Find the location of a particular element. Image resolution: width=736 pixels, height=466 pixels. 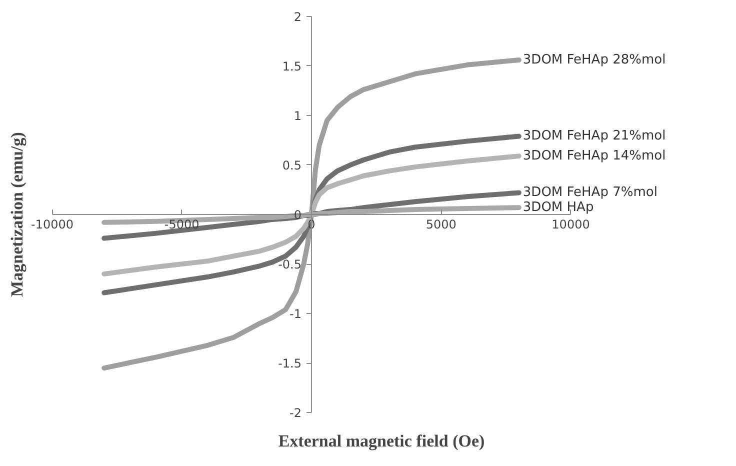

y-tick-label: -1.5 is located at coordinates (290, 363).